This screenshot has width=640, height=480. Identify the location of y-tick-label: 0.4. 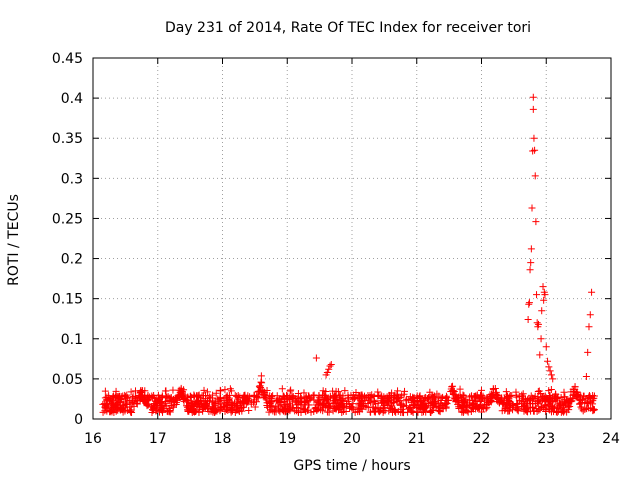
(72, 99).